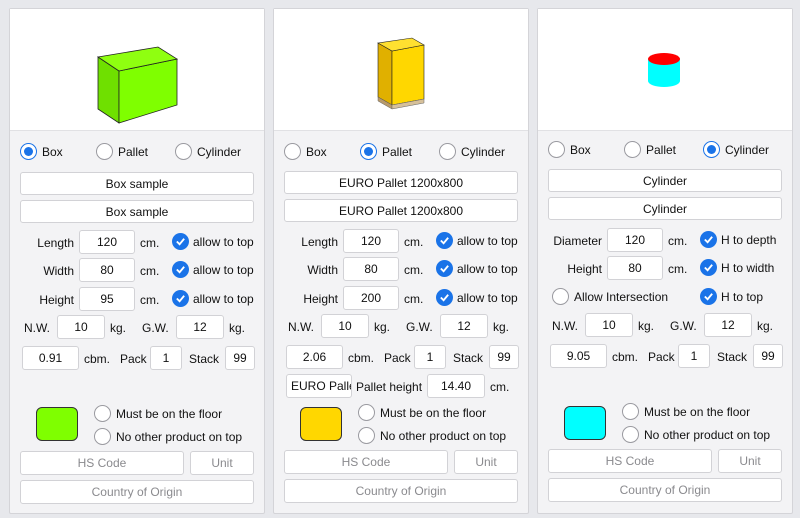 The image size is (800, 518). I want to click on height-unit: cm., so click(678, 269).